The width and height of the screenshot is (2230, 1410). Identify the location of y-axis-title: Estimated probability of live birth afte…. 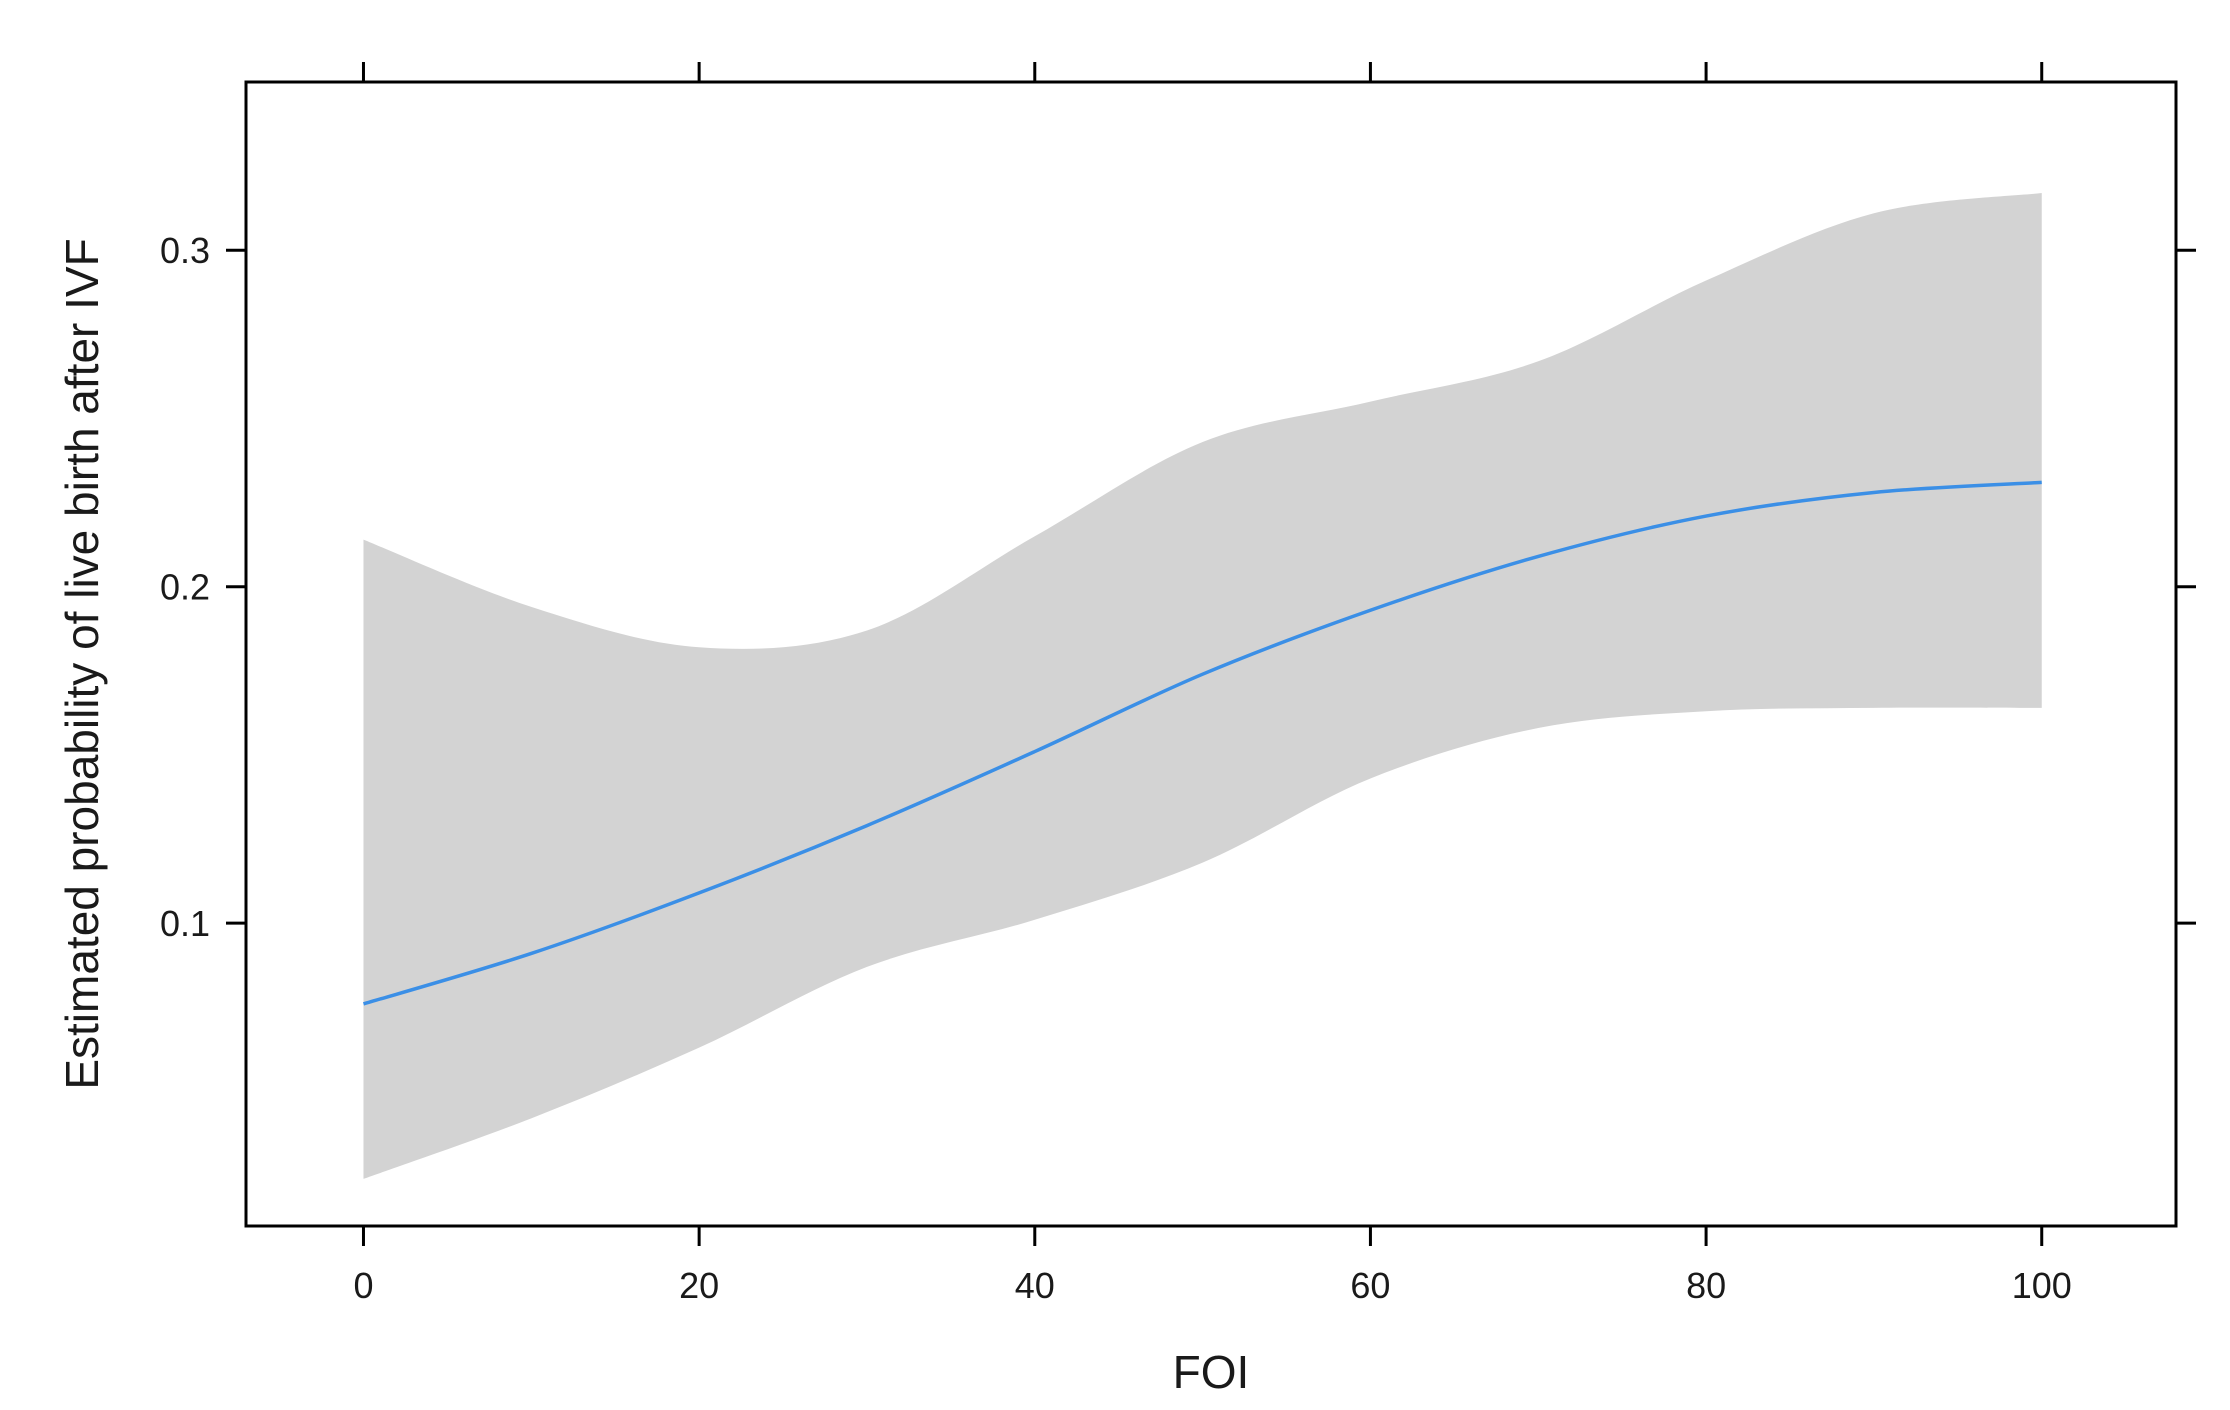
(82, 663).